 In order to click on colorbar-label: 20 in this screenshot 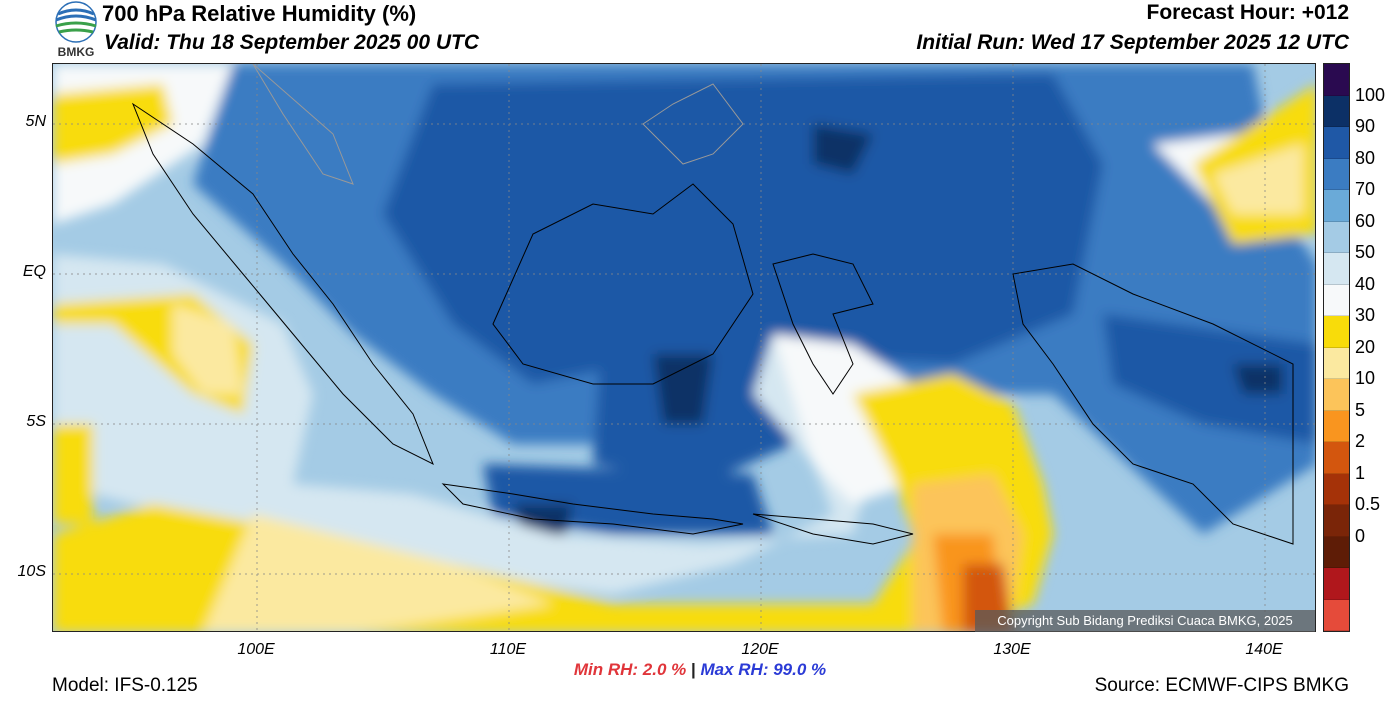, I will do `click(1365, 346)`.